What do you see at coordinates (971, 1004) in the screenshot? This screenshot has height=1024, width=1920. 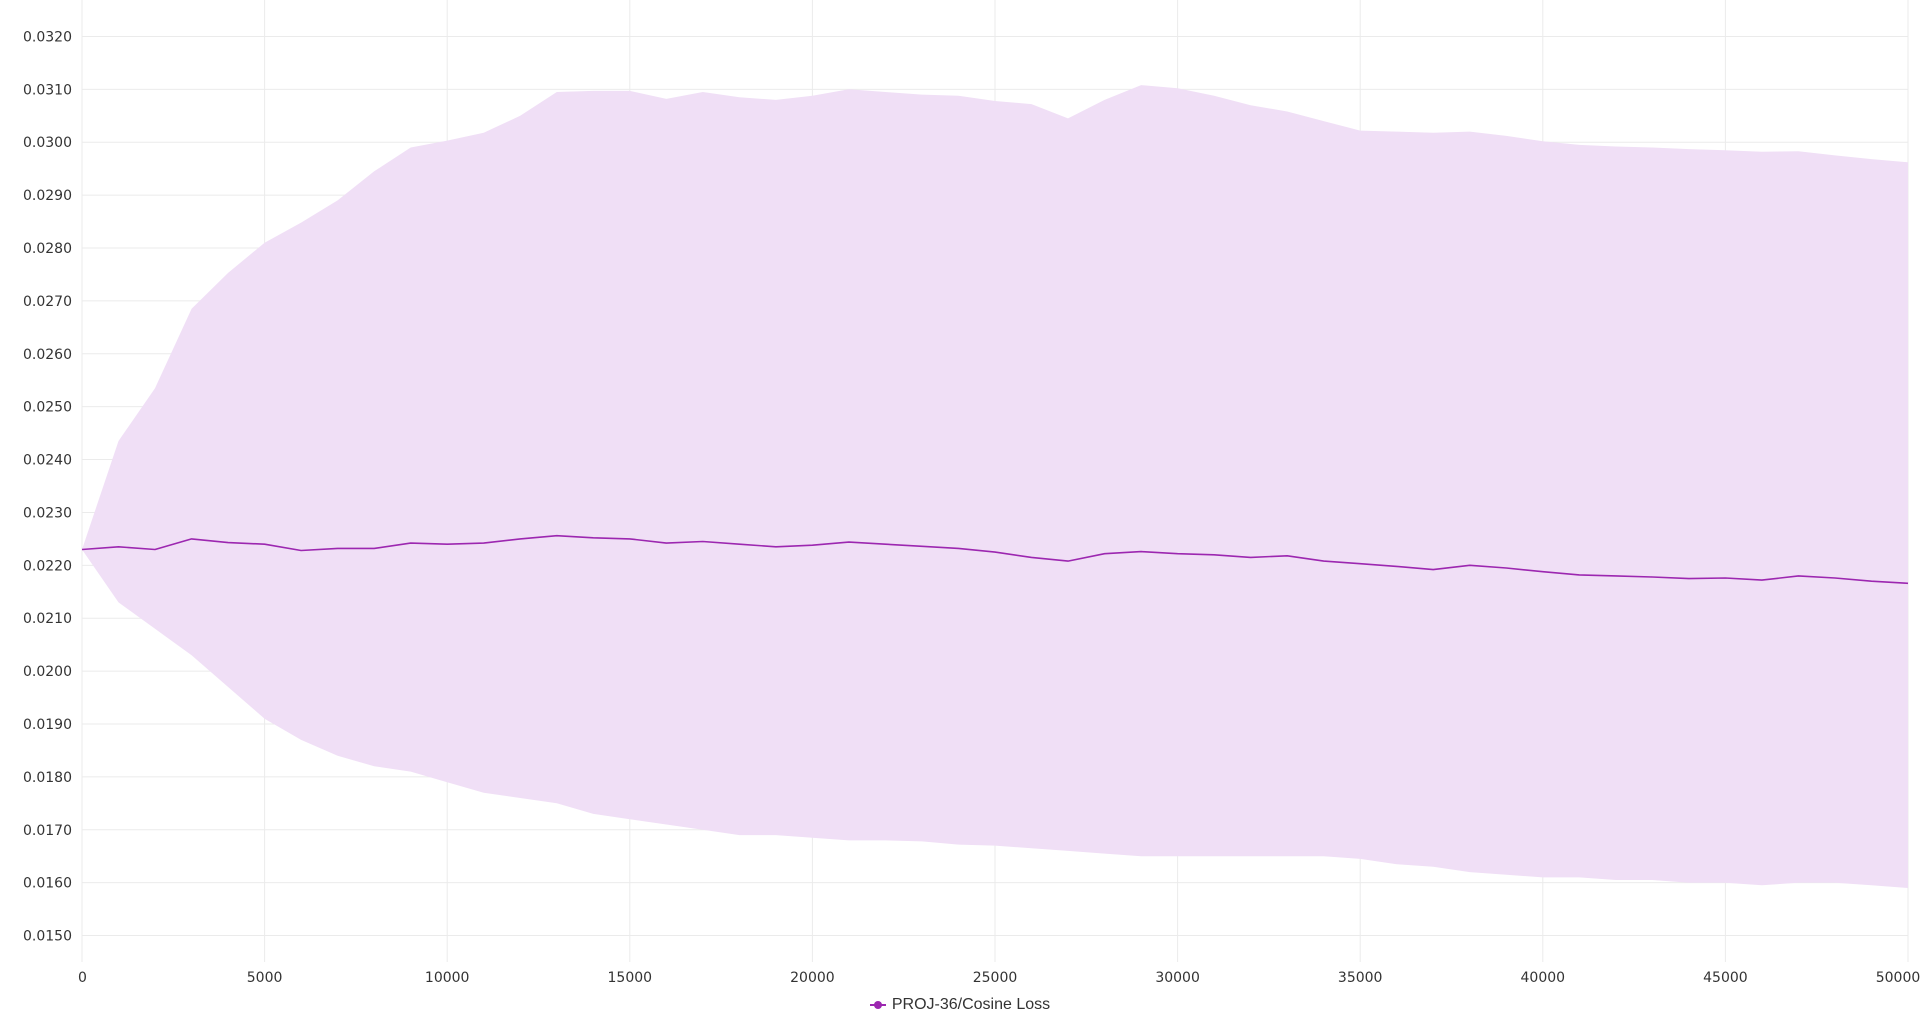 I see `legend-label: PROJ-36/Cosine Loss` at bounding box center [971, 1004].